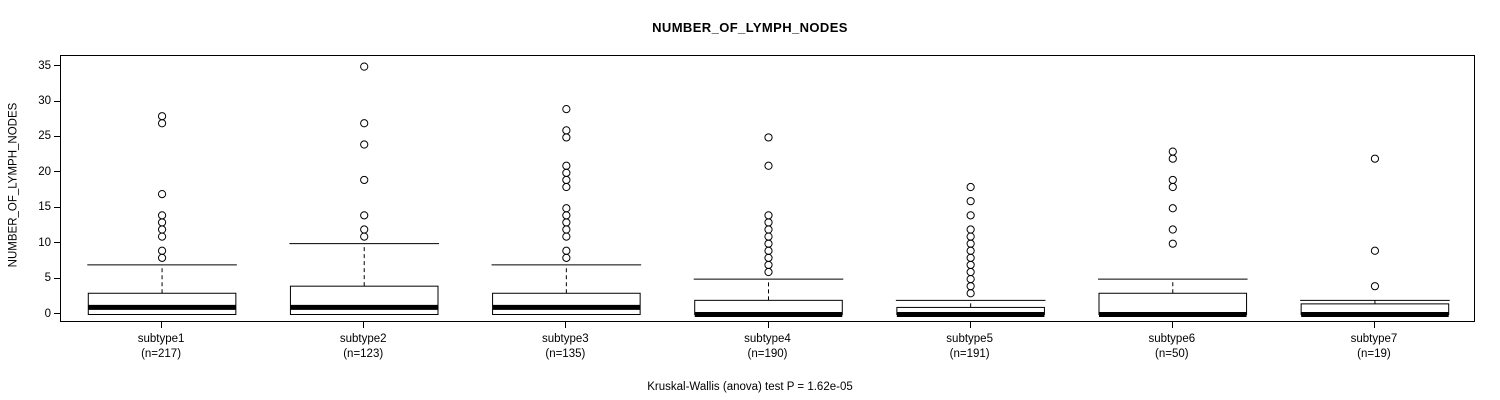 This screenshot has width=1500, height=400. What do you see at coordinates (1171, 347) in the screenshot?
I see `x-axis-tick-label: subtype6 (n=50)` at bounding box center [1171, 347].